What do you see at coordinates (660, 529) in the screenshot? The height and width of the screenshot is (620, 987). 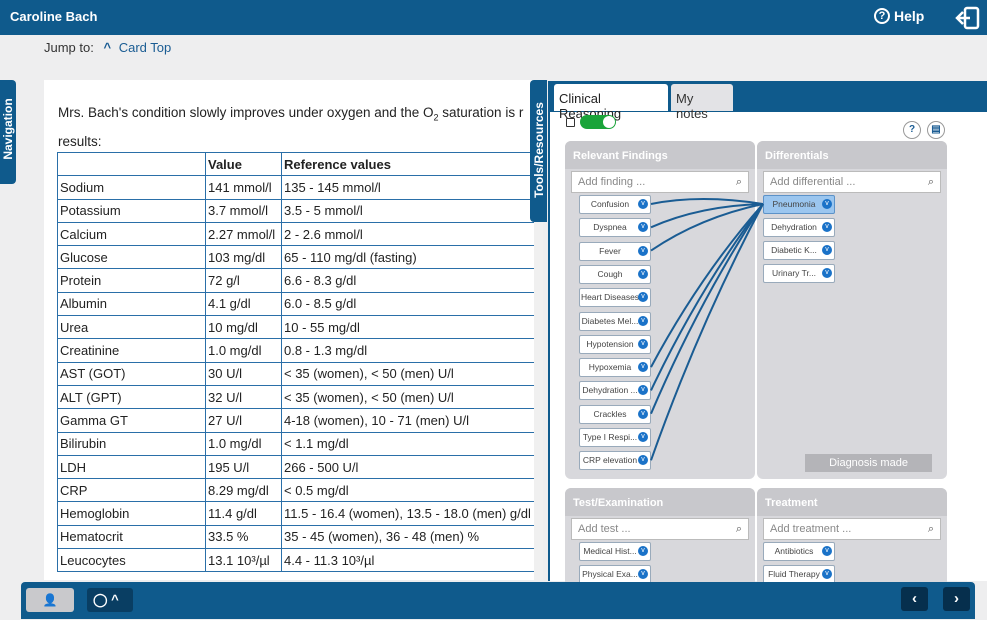 I see `test-input: Add test ... ⌕` at bounding box center [660, 529].